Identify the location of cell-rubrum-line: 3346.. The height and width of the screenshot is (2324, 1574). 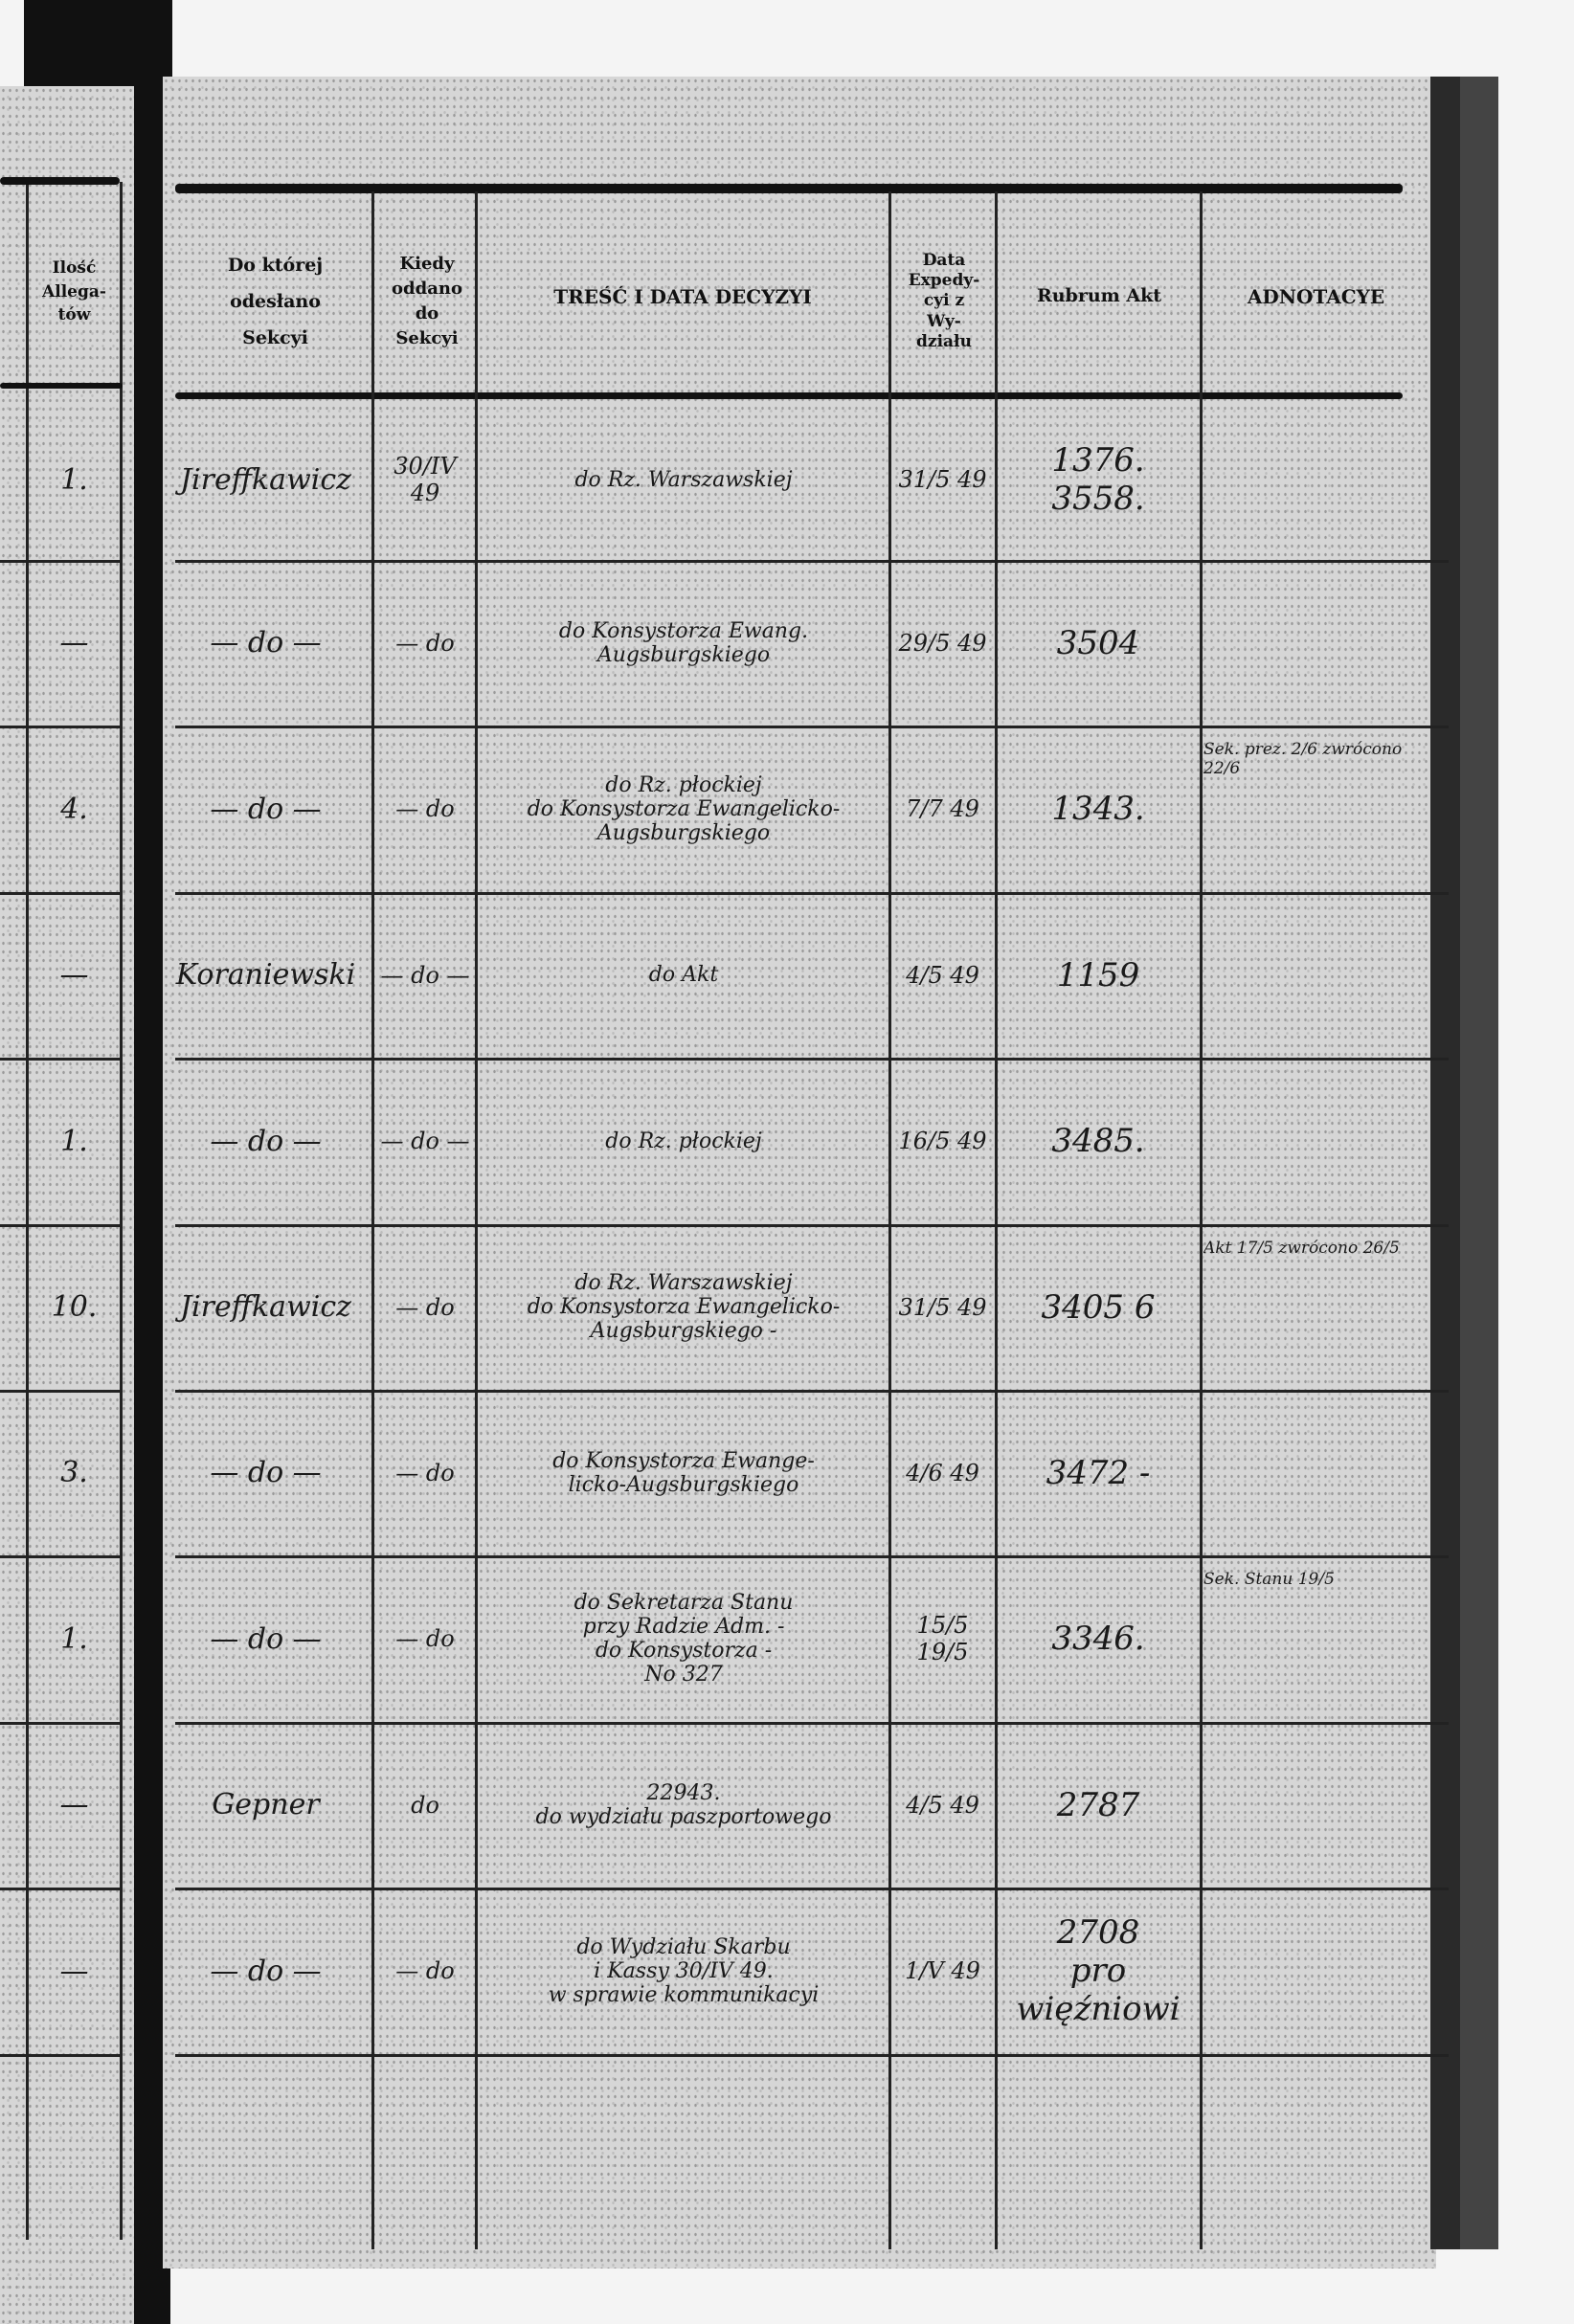
(1098, 1639).